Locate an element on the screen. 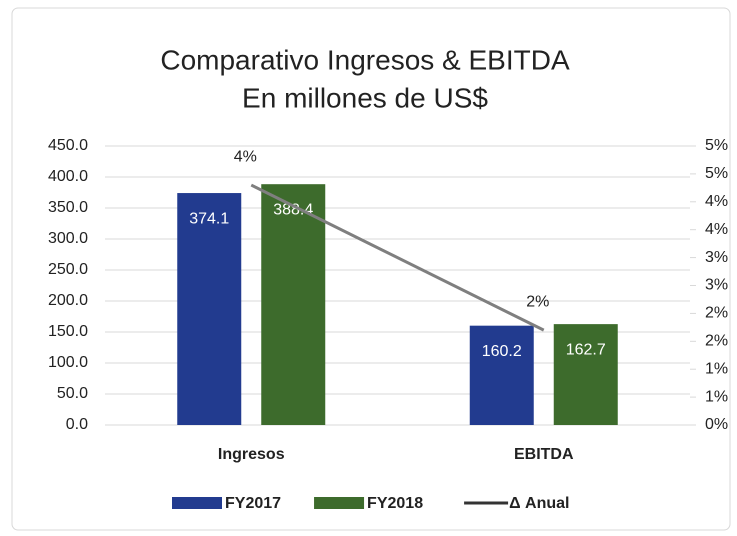 Image resolution: width=737 pixels, height=536 pixels. bar-value-label: 388.4 is located at coordinates (293, 209).